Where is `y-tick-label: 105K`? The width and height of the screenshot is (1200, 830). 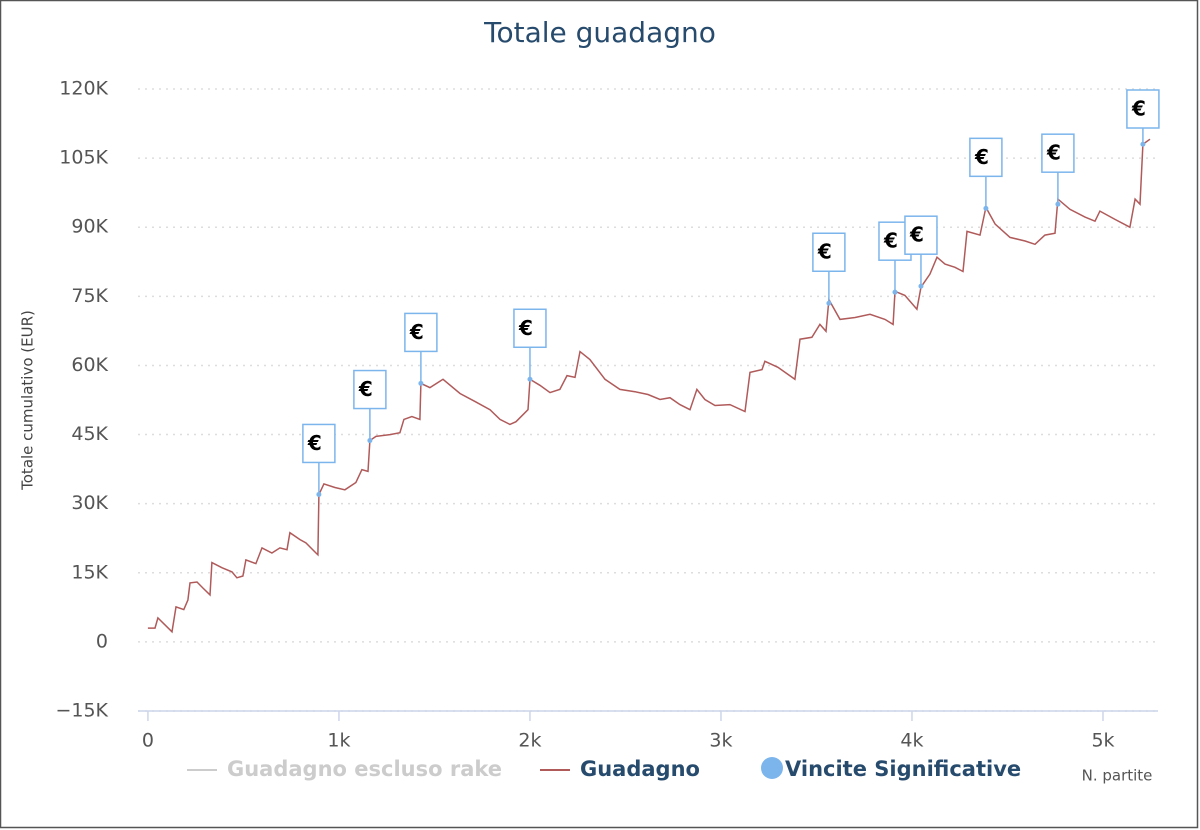
y-tick-label: 105K is located at coordinates (83, 158).